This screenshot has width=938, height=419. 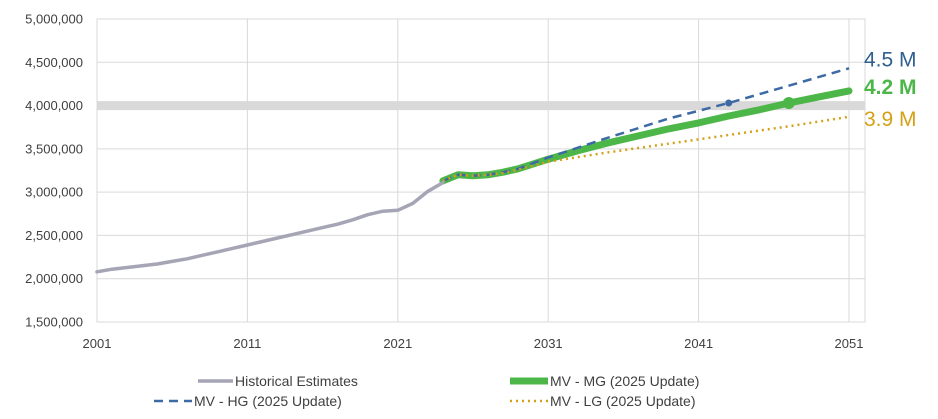 I want to click on legend-historical-label: Historical Estimates, so click(x=296, y=381).